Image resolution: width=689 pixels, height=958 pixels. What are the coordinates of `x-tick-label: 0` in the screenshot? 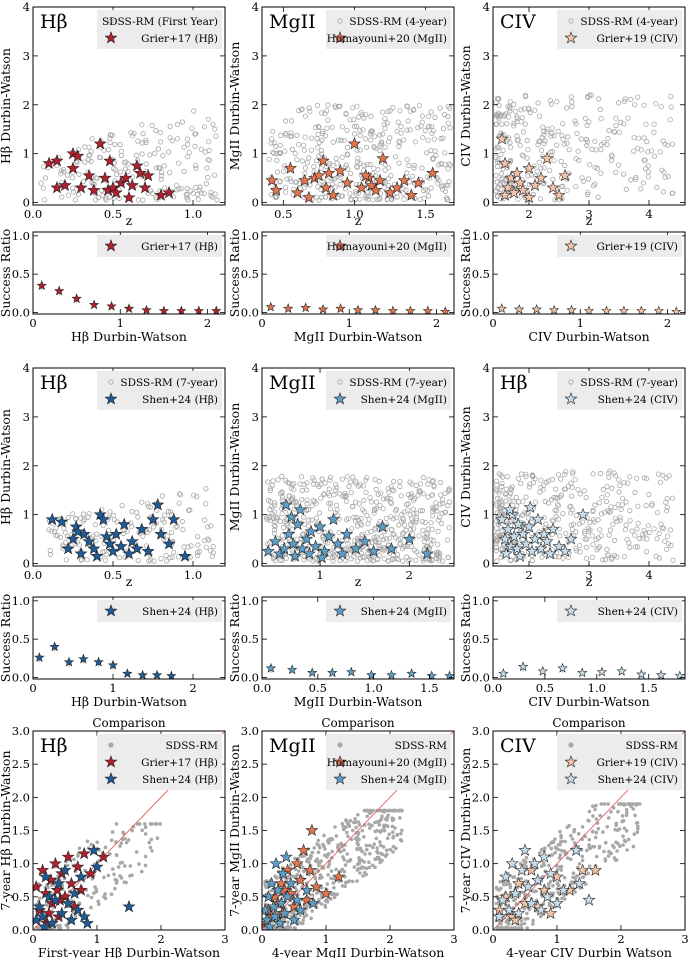 It's located at (32, 323).